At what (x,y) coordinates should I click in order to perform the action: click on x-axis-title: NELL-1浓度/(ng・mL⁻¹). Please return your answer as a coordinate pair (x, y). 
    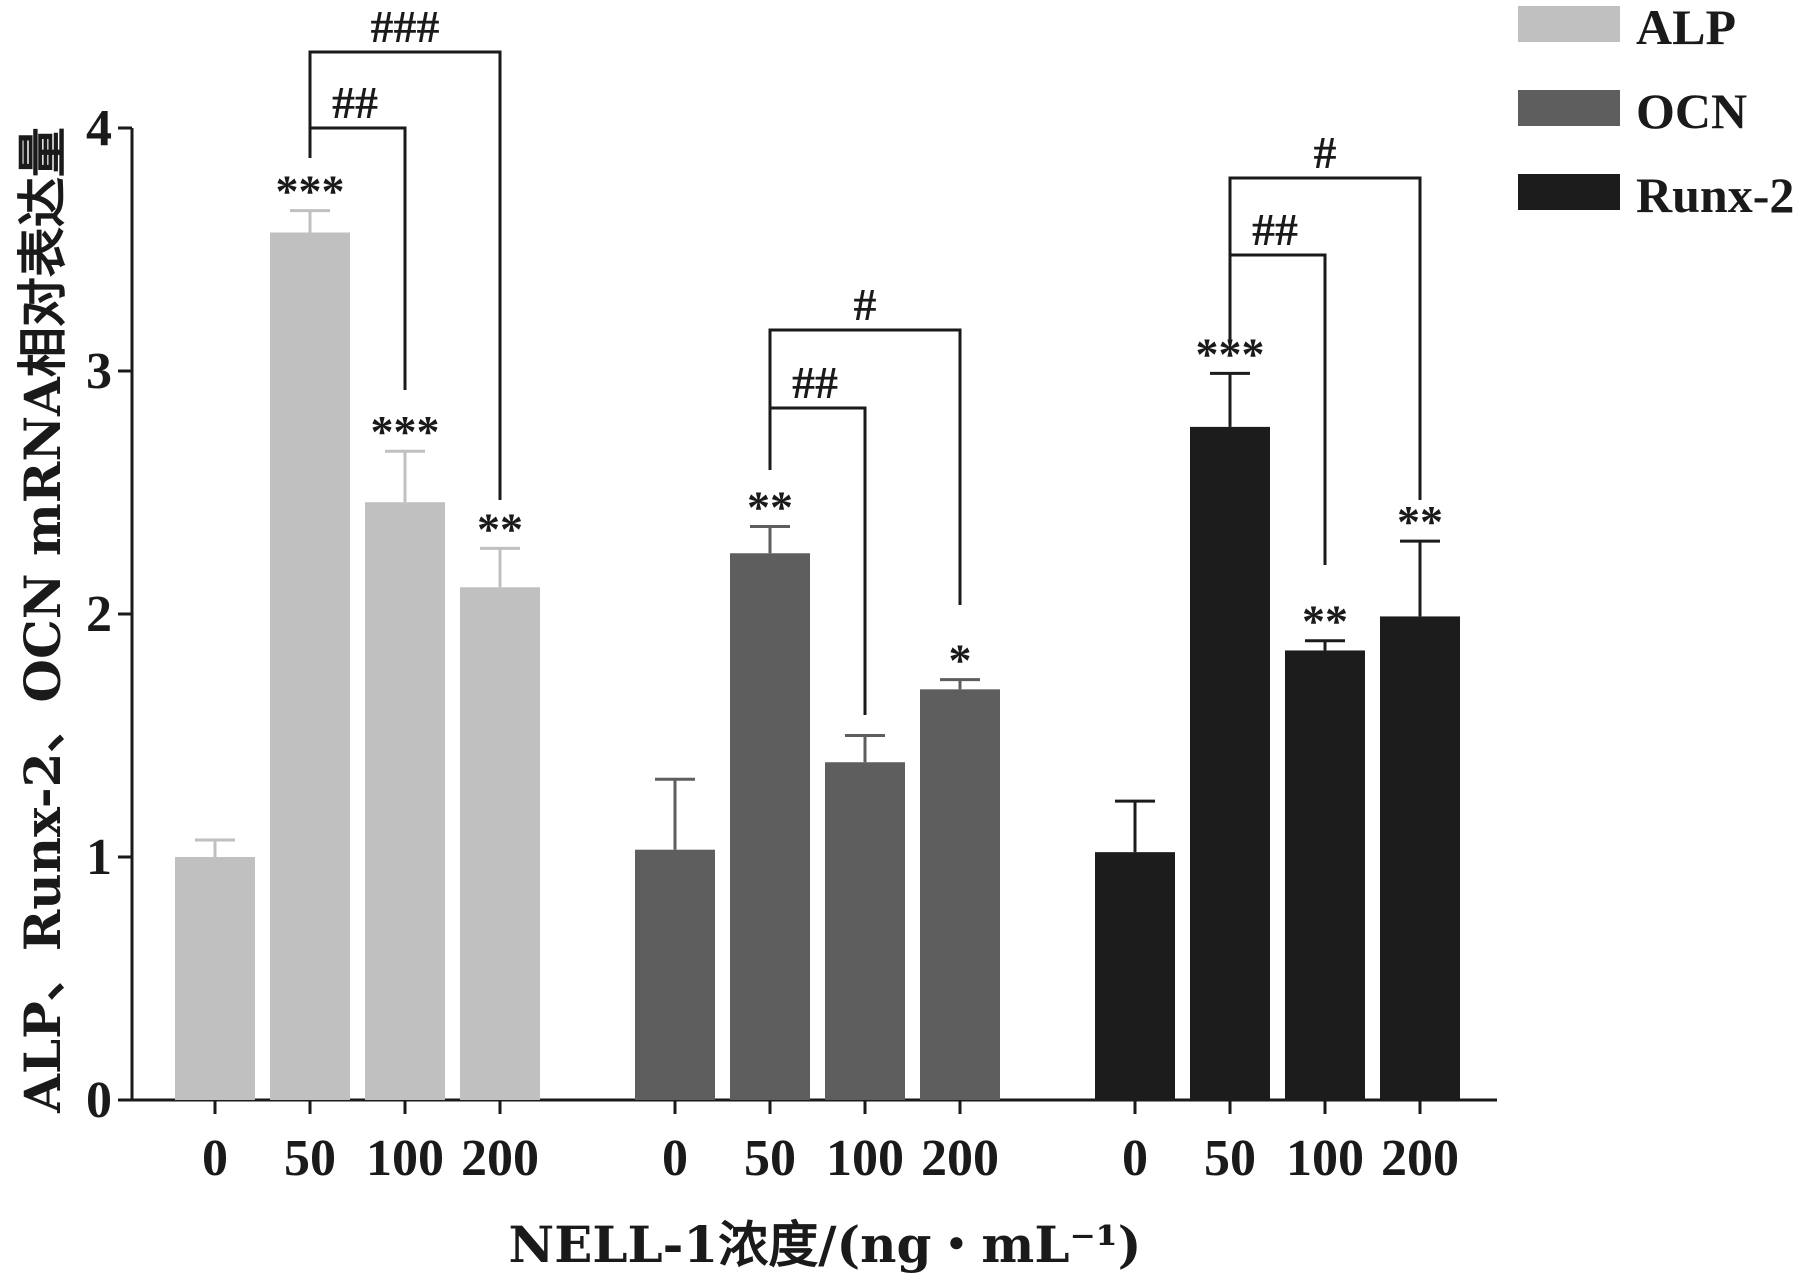
    Looking at the image, I should click on (825, 1244).